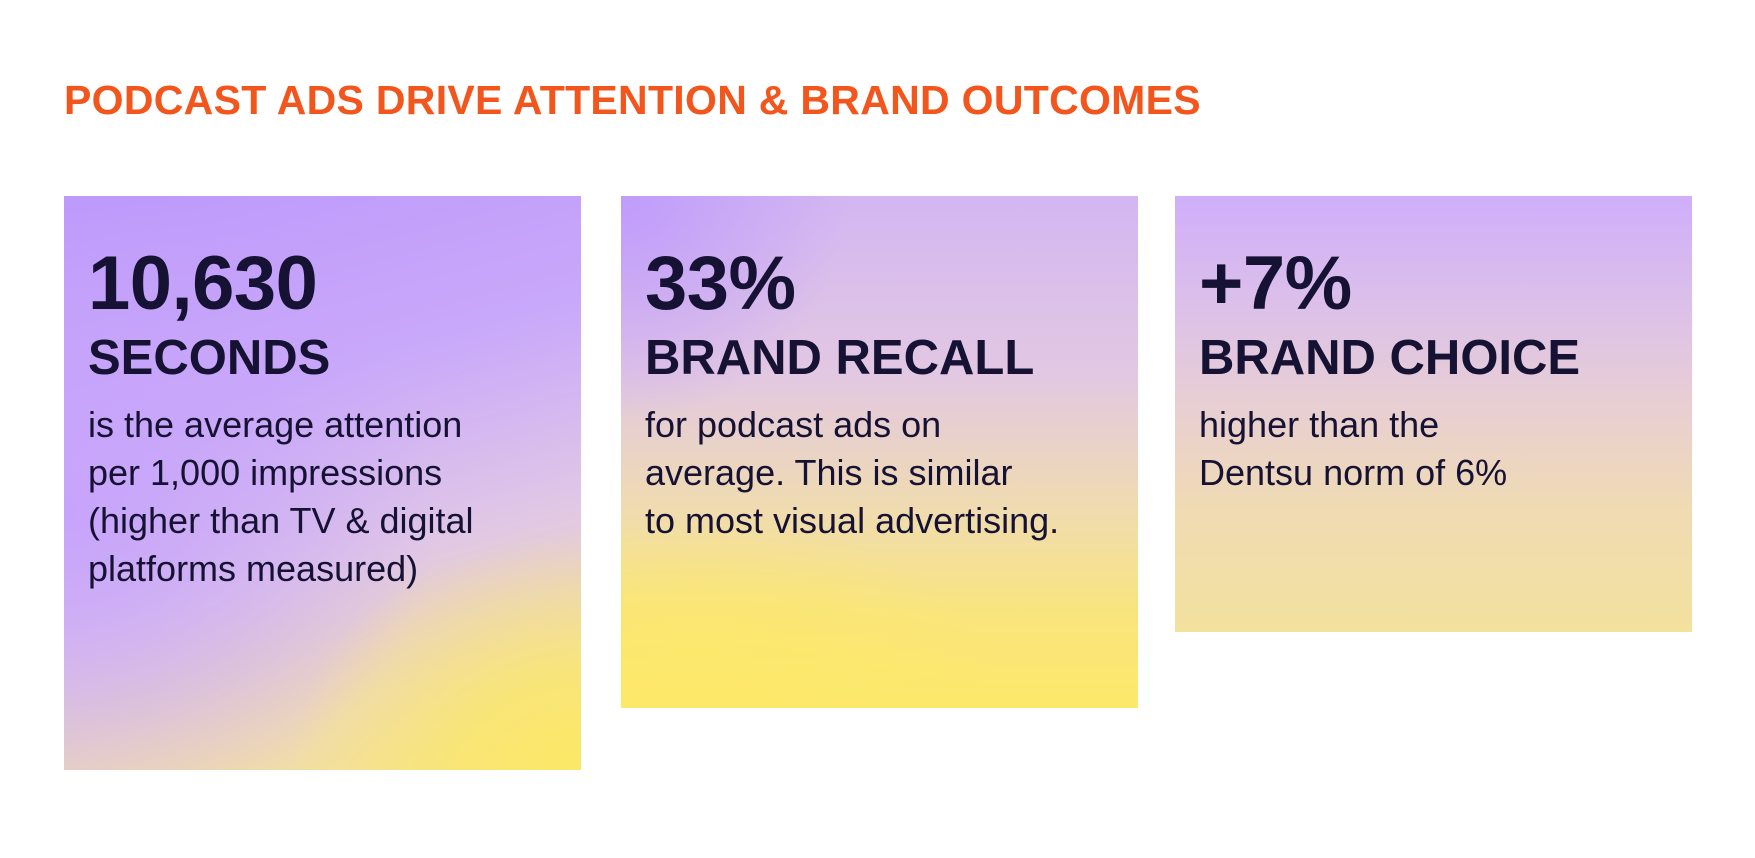  What do you see at coordinates (793, 424) in the screenshot?
I see `description-line: for podcast ads on` at bounding box center [793, 424].